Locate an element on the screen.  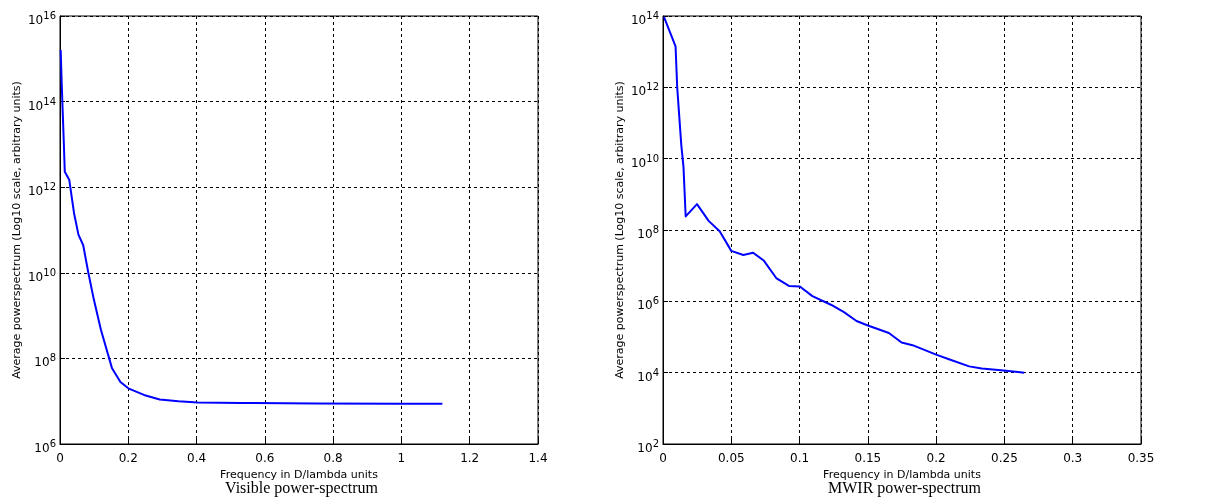
x-tick-label: 1.2 is located at coordinates (470, 458).